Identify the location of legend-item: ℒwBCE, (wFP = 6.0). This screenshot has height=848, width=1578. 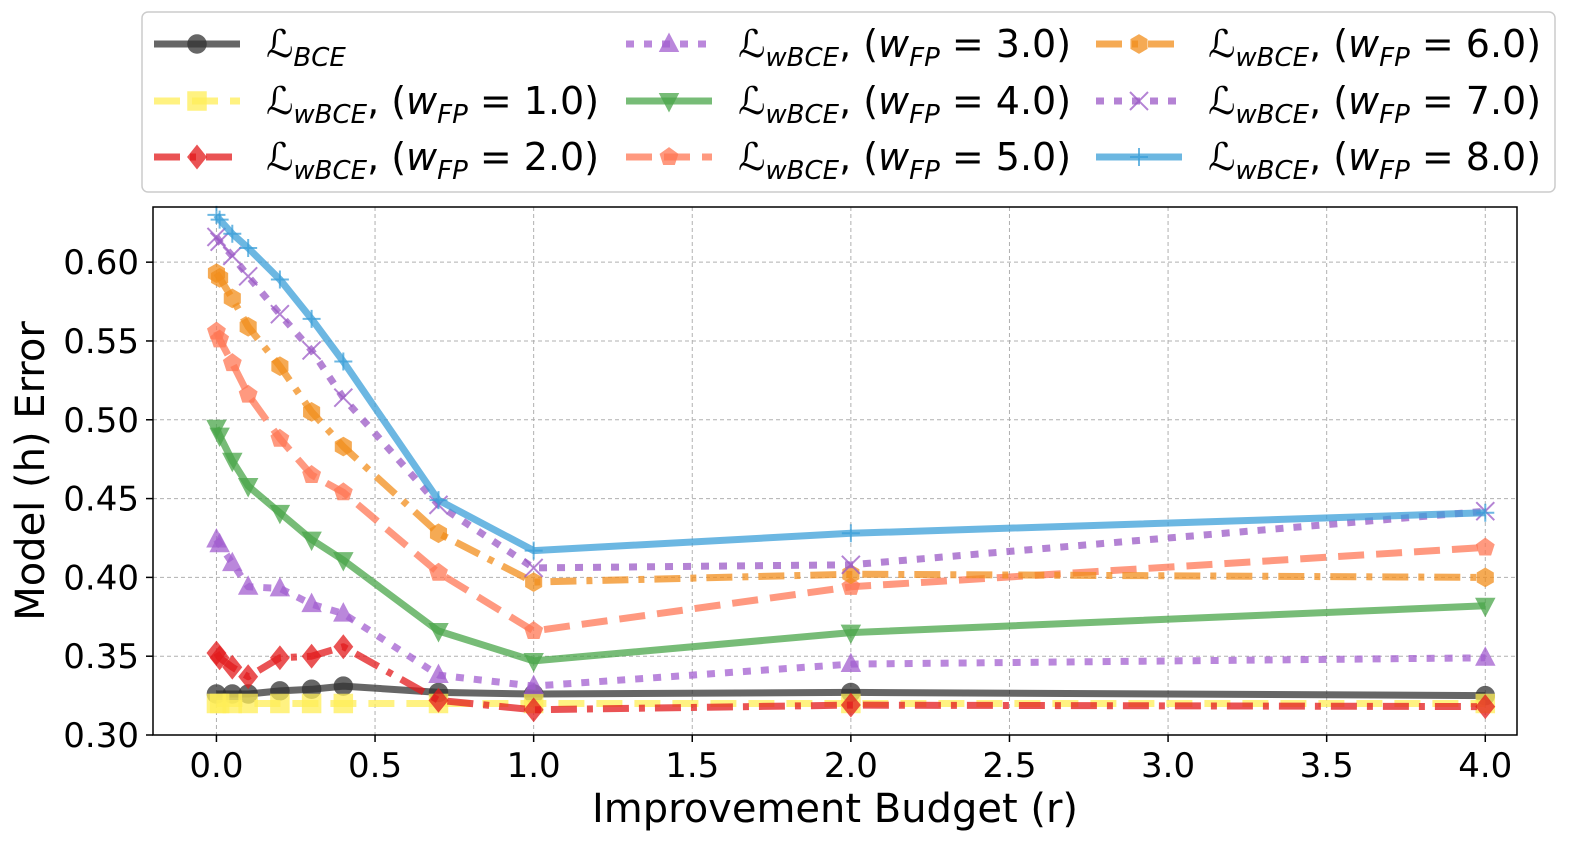
(1318, 47).